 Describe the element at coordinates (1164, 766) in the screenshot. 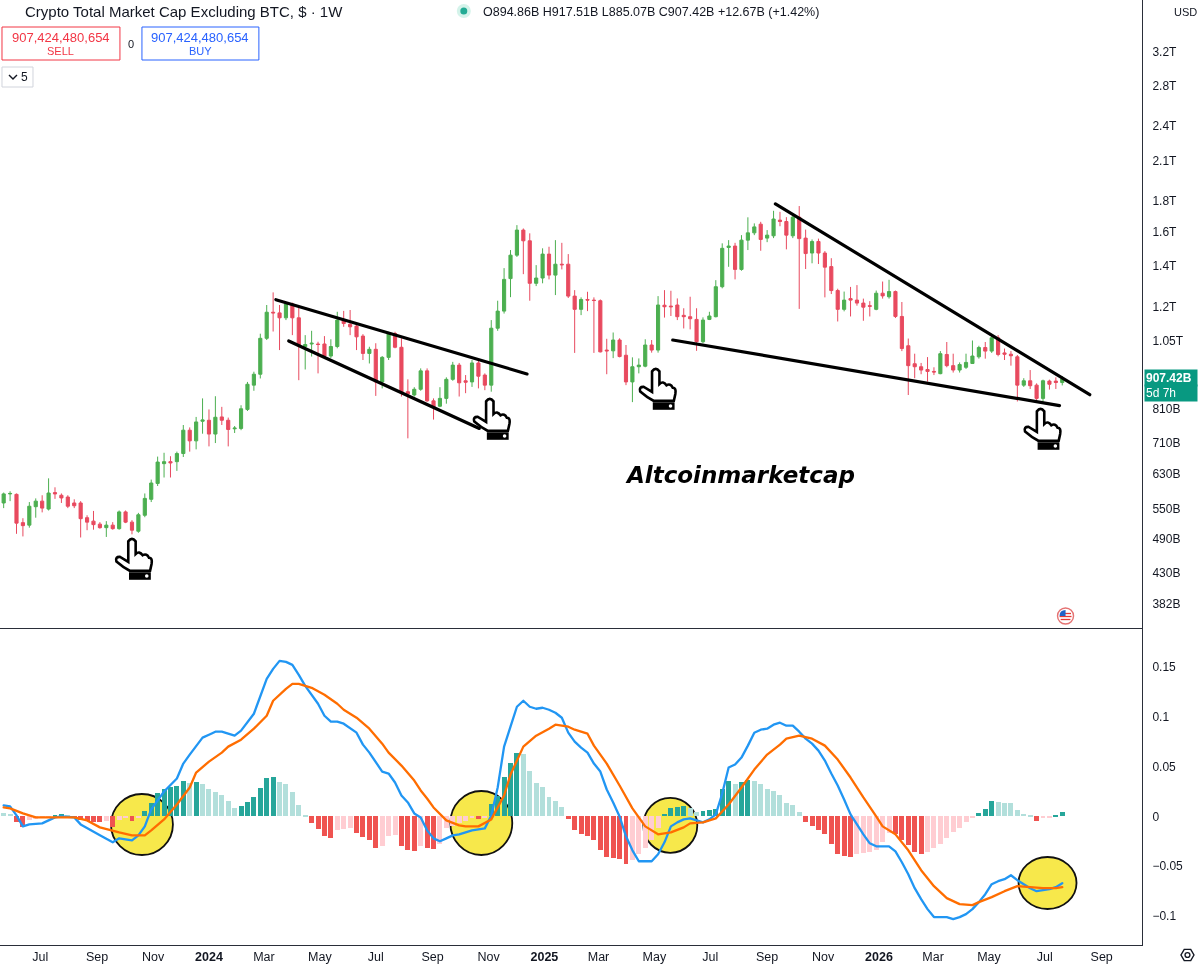

I see `y-tick-label: 0.05` at that location.